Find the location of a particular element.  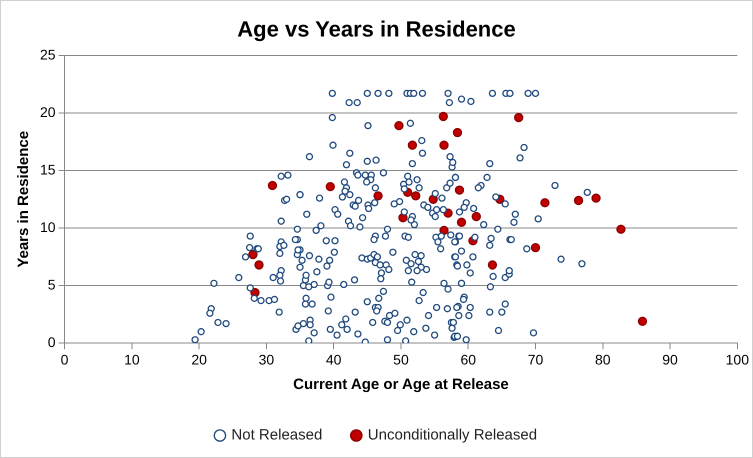

x-tick-label: 90 is located at coordinates (670, 359).